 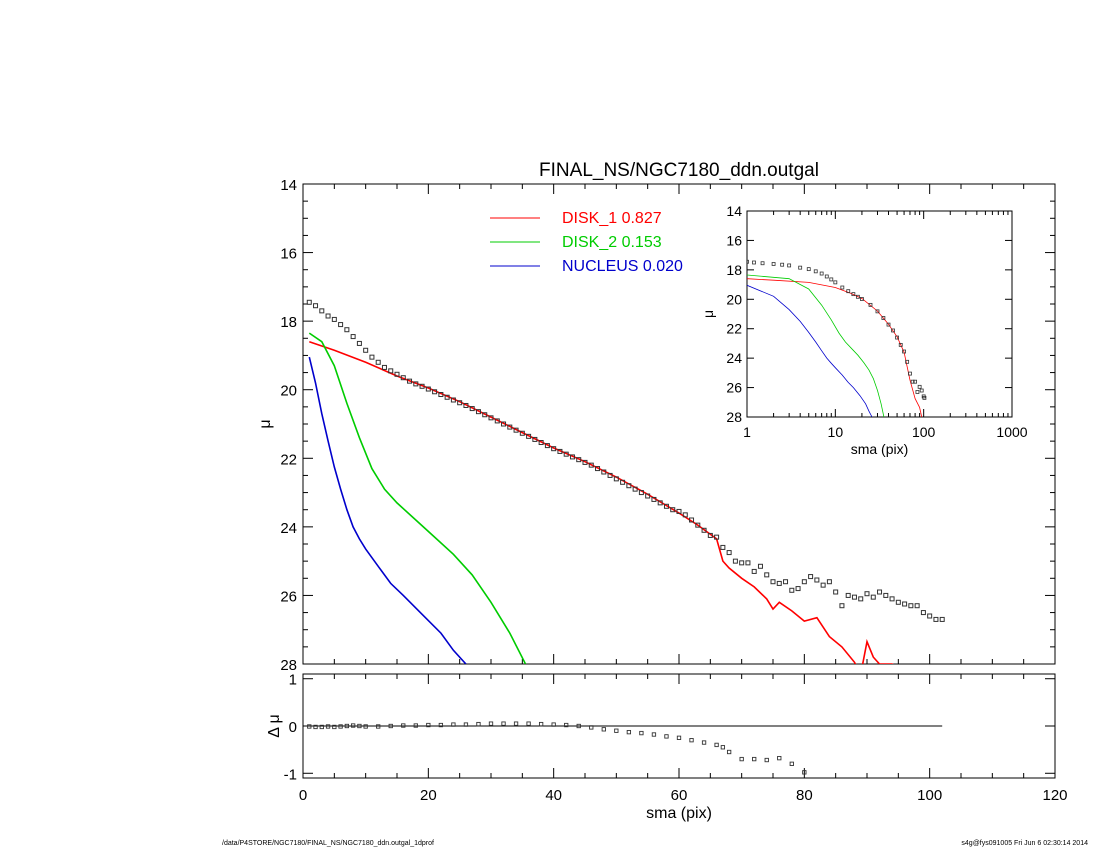 What do you see at coordinates (734, 329) in the screenshot?
I see `inset-y-tick-label: 22` at bounding box center [734, 329].